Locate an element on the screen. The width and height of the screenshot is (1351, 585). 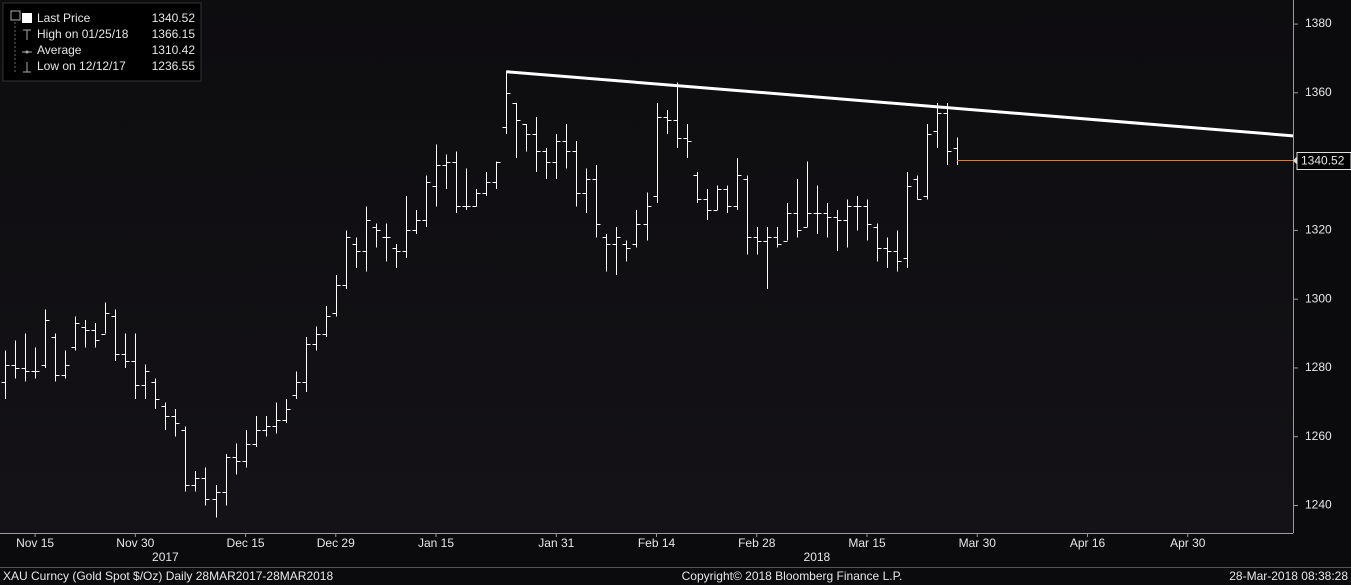
legend-average-dot is located at coordinates (27, 52).